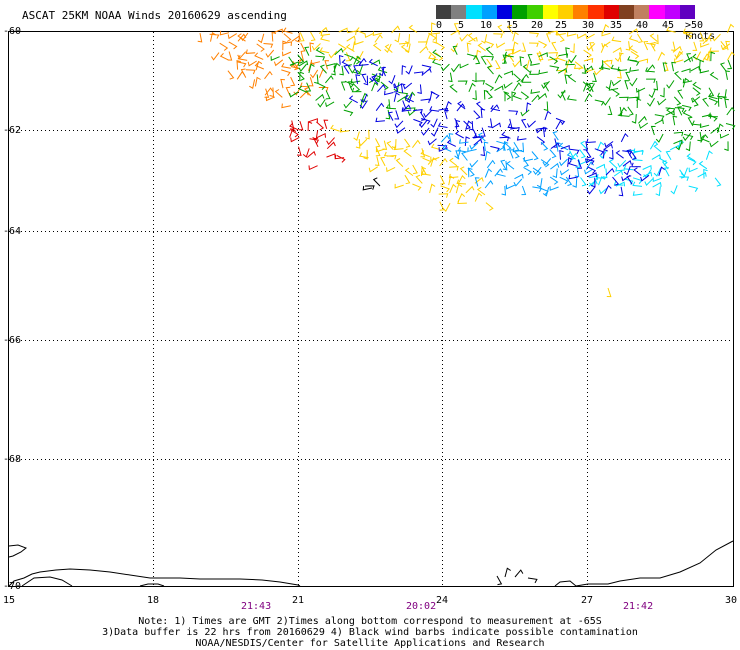  I want to click on lat-label: -60, so click(12, 31).